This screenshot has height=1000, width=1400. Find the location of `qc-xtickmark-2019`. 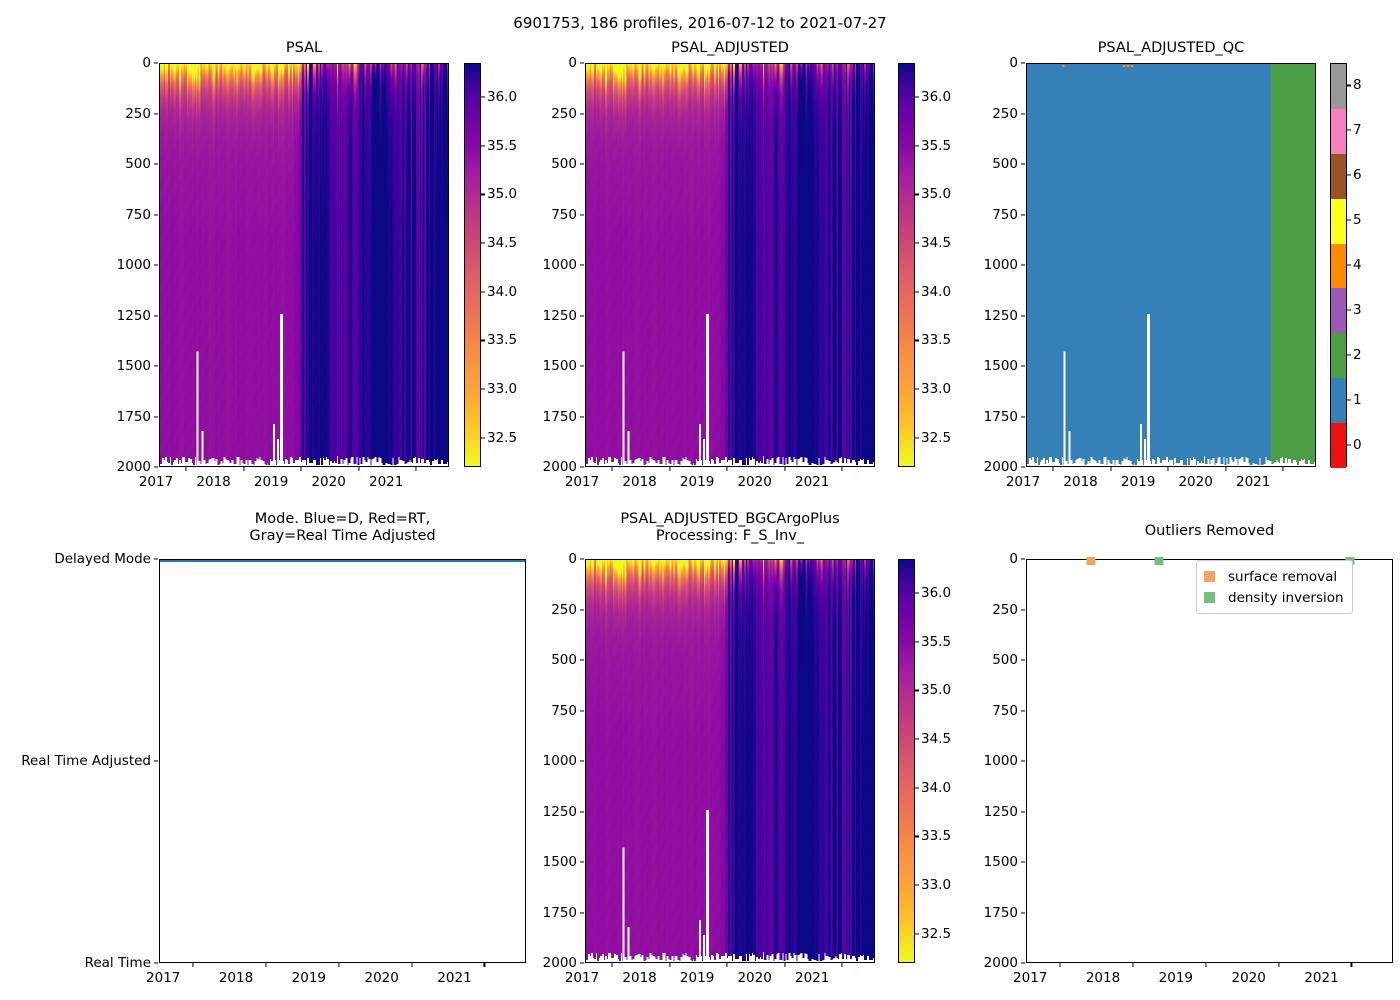

qc-xtickmark-2019 is located at coordinates (1168, 469).